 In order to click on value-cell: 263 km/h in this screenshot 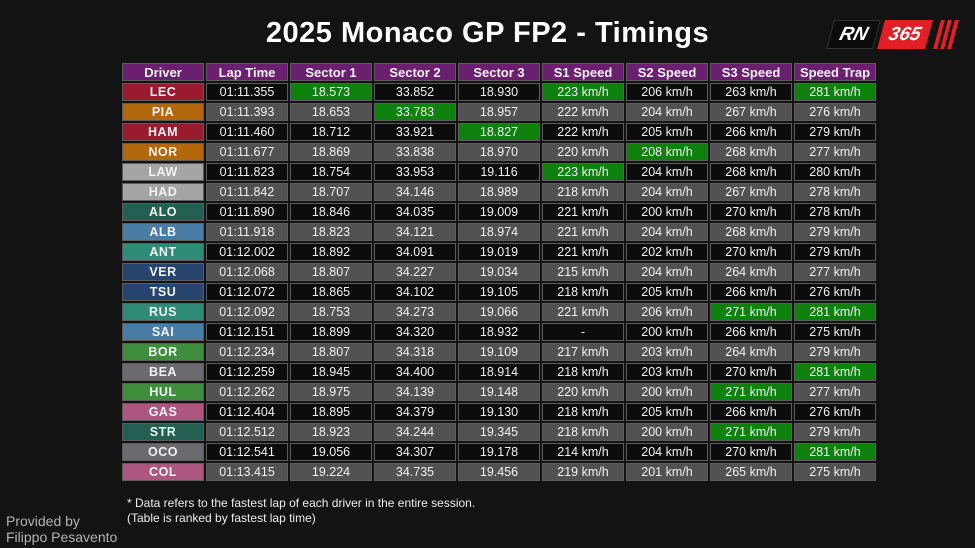, I will do `click(751, 92)`.